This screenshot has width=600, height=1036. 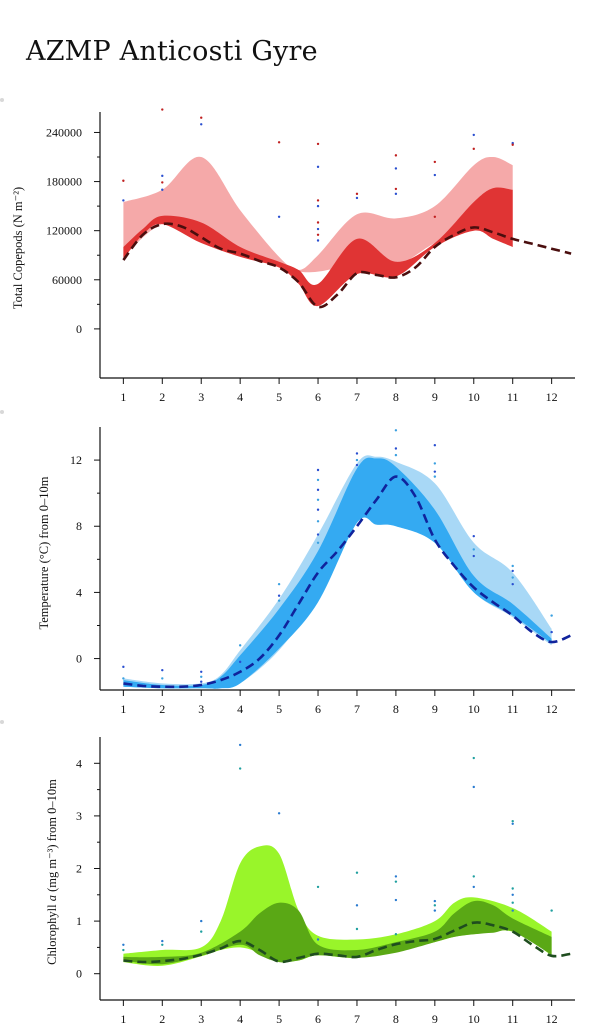 What do you see at coordinates (162, 1019) in the screenshot?
I see `chlorophyll-x-tick-label: 2` at bounding box center [162, 1019].